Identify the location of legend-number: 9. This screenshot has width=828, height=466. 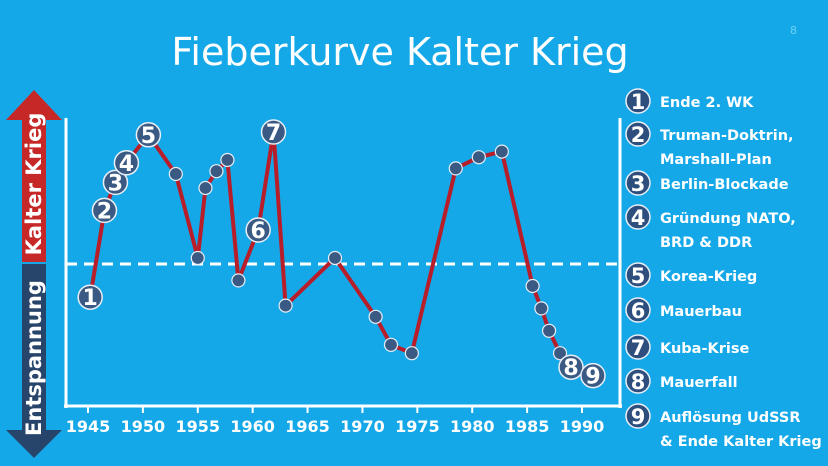
(638, 417).